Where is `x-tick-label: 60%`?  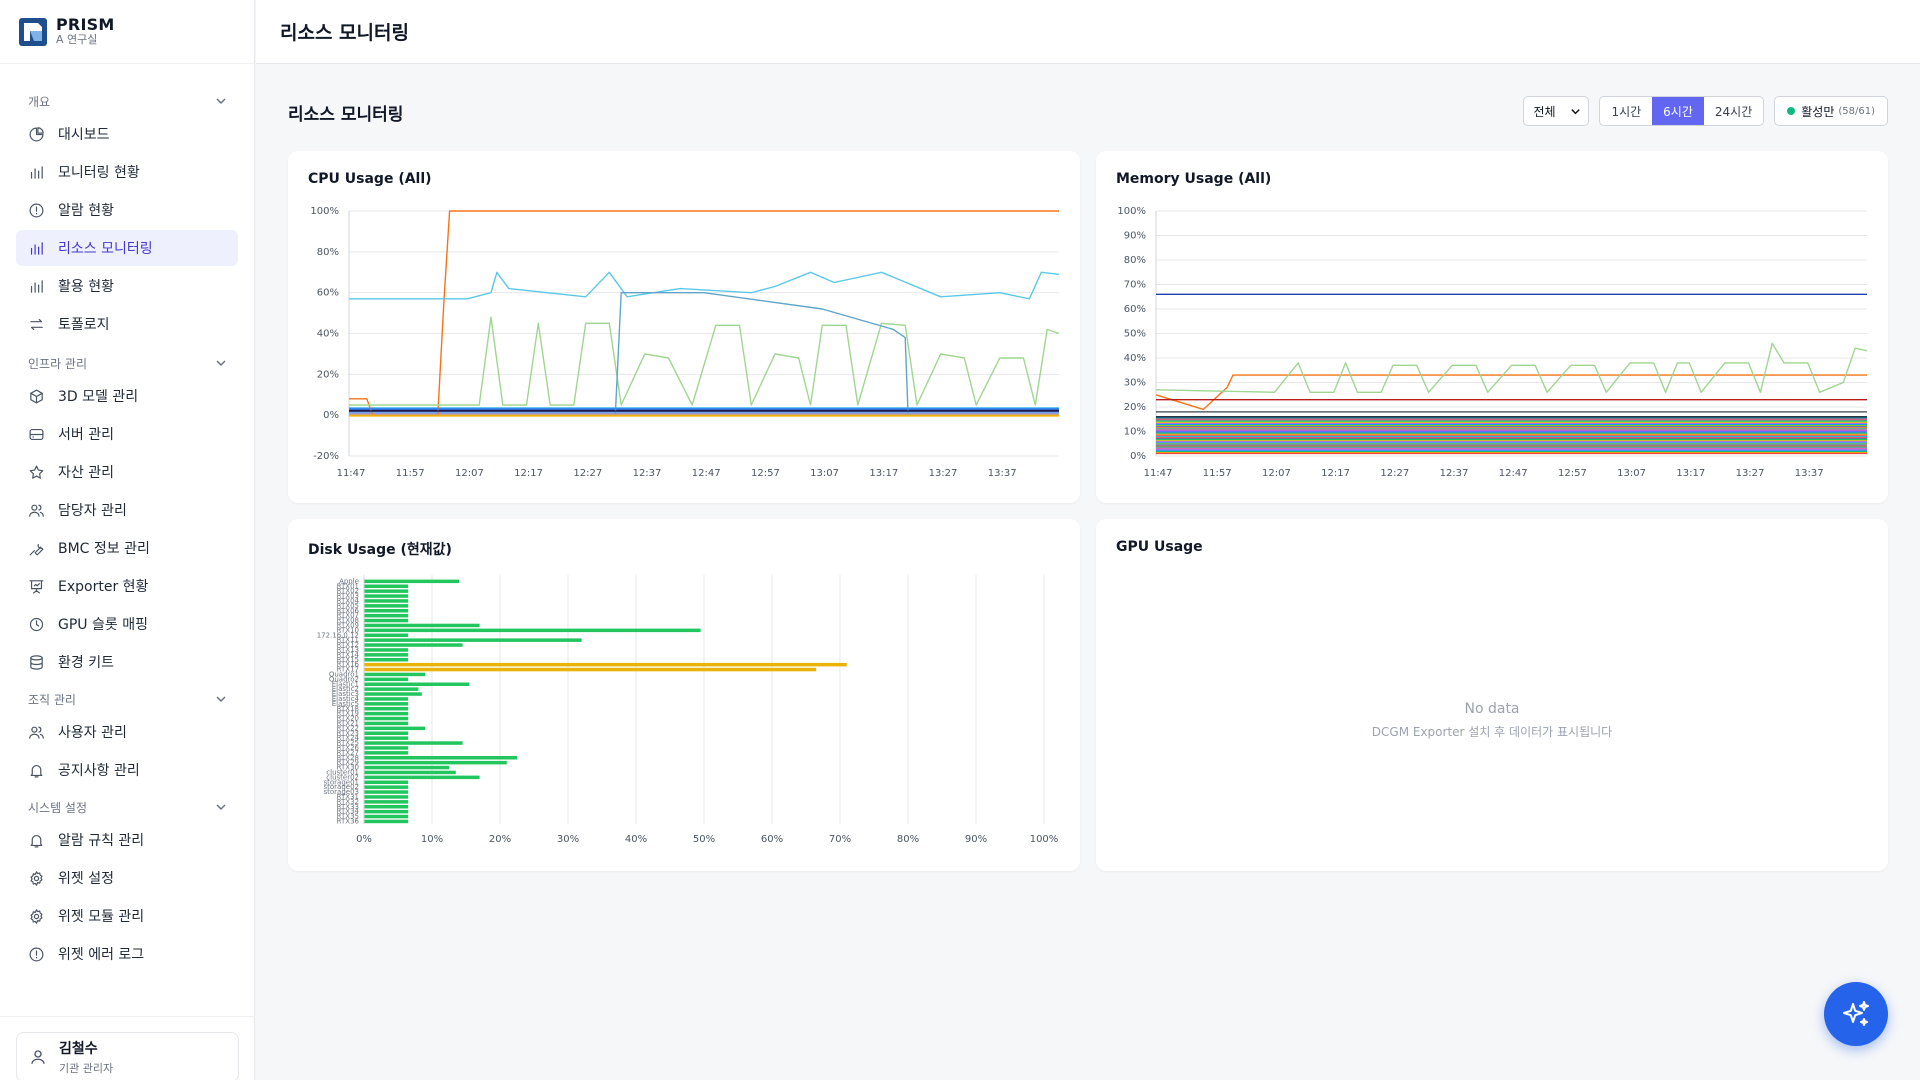 x-tick-label: 60% is located at coordinates (772, 839).